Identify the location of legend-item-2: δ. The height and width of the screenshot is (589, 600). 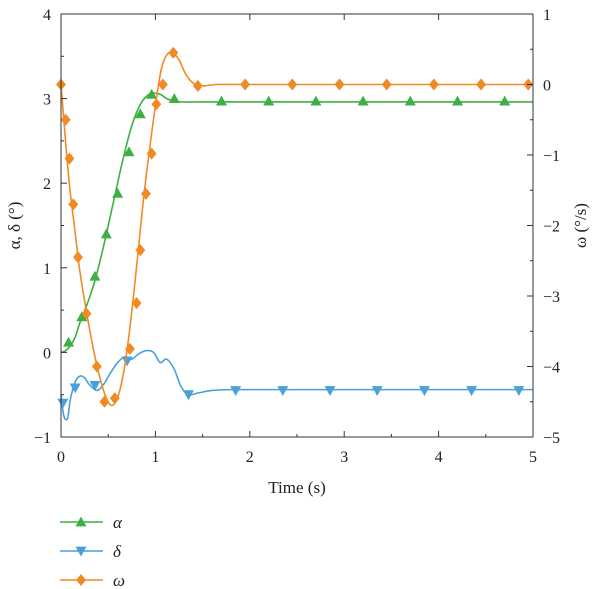
(91, 551).